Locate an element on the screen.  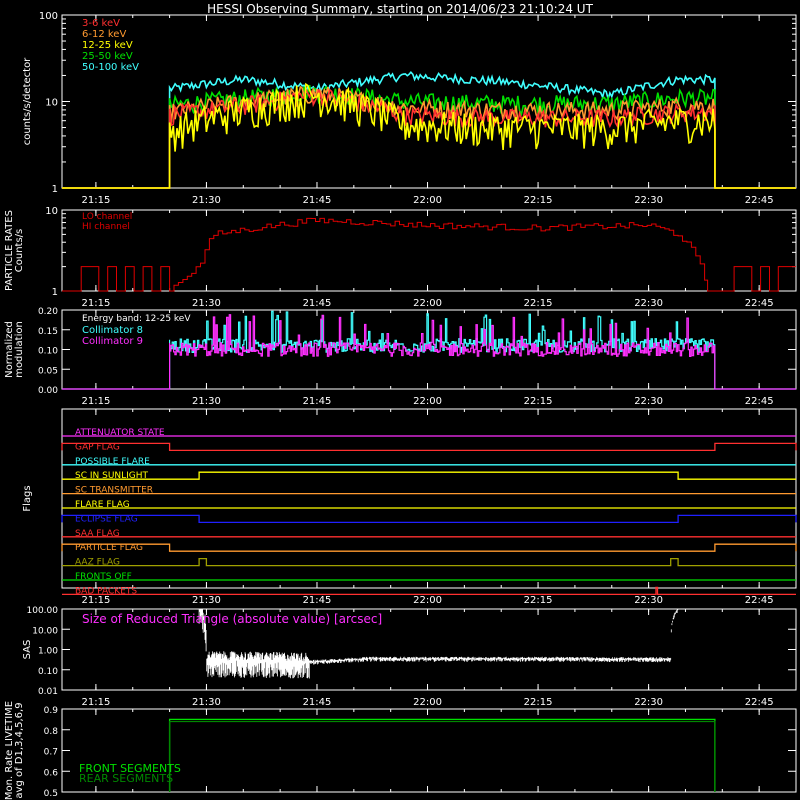
legend-entry: 12-25 keV is located at coordinates (107, 45).